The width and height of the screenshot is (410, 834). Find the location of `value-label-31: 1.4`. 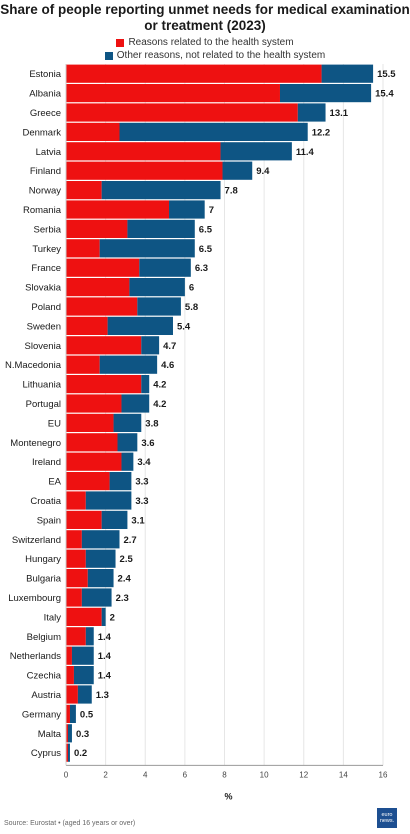

value-label-31: 1.4 is located at coordinates (105, 676).